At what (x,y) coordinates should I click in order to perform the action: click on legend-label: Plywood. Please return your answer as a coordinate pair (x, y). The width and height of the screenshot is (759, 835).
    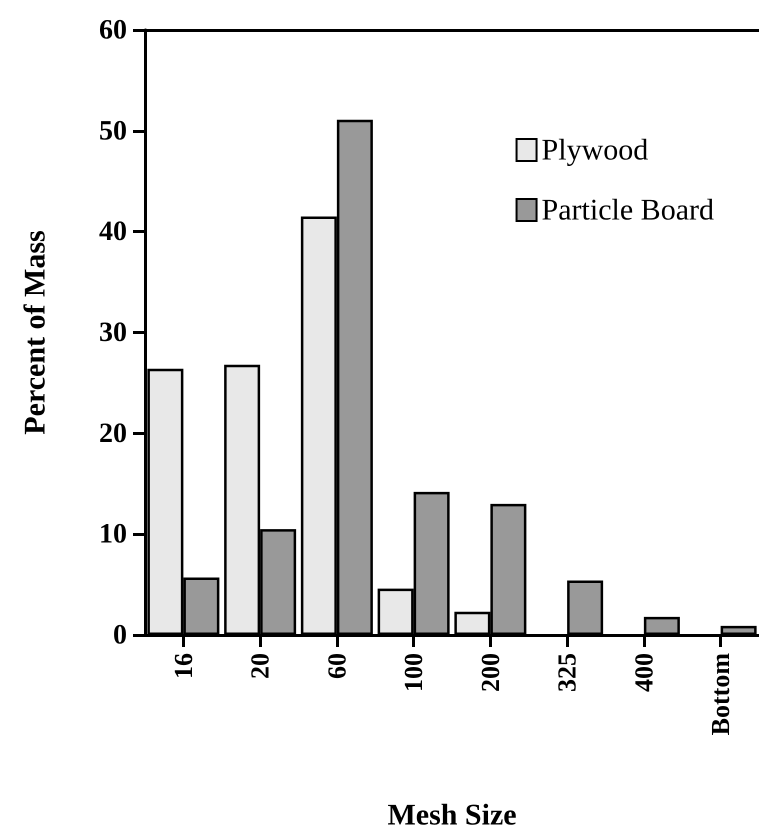
    Looking at the image, I should click on (595, 150).